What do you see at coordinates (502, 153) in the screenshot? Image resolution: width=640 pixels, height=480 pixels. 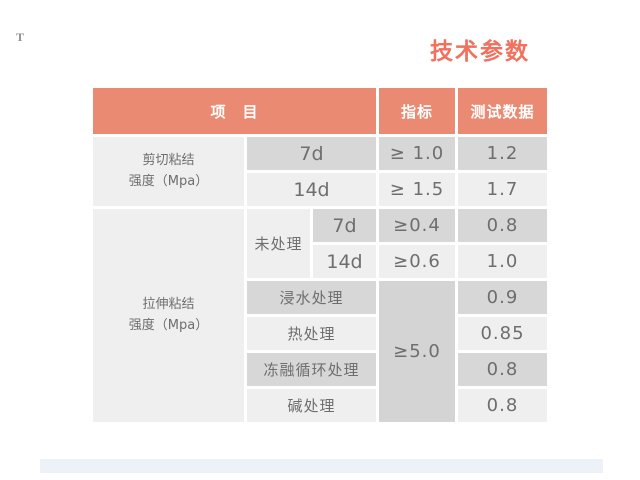 I see `row-test-value: 1.2` at bounding box center [502, 153].